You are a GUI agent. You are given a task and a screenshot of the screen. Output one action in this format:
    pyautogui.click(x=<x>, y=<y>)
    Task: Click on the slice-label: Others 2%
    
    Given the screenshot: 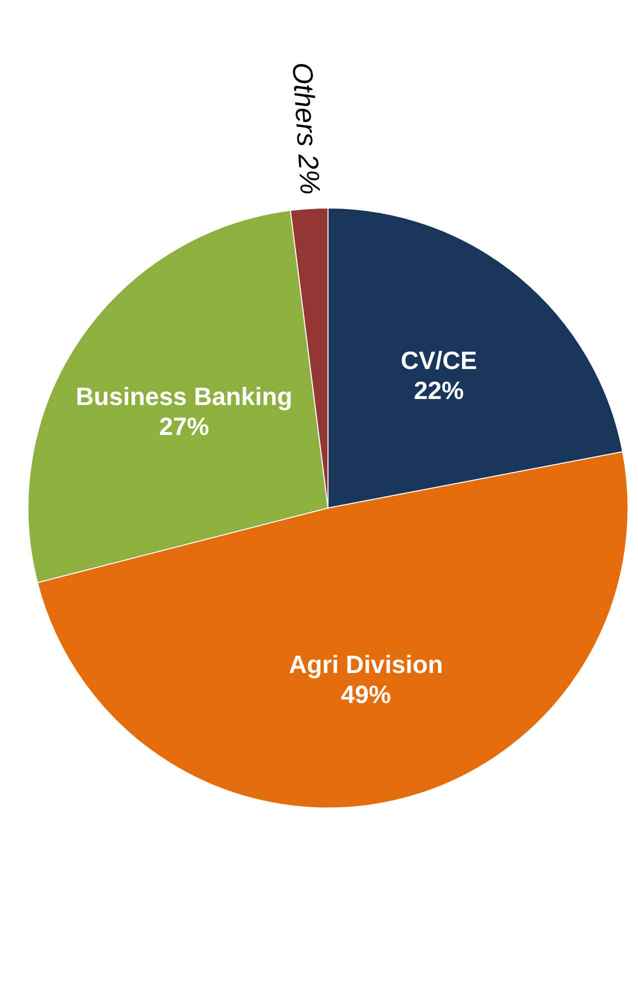 What is the action you would take?
    pyautogui.click(x=306, y=128)
    